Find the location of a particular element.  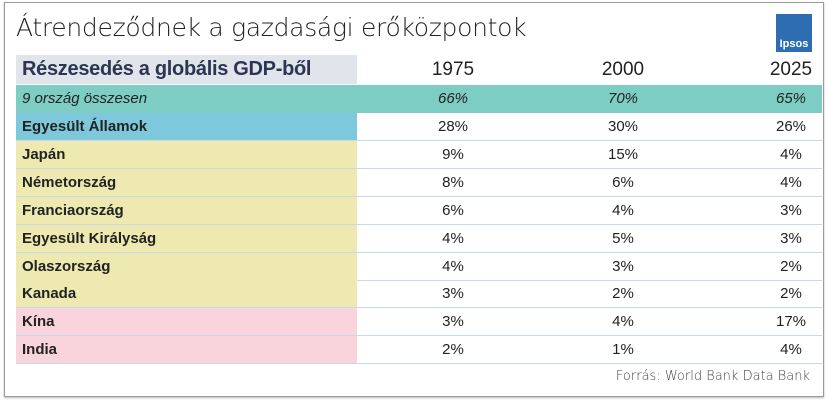

row-label: Kína is located at coordinates (186, 322).